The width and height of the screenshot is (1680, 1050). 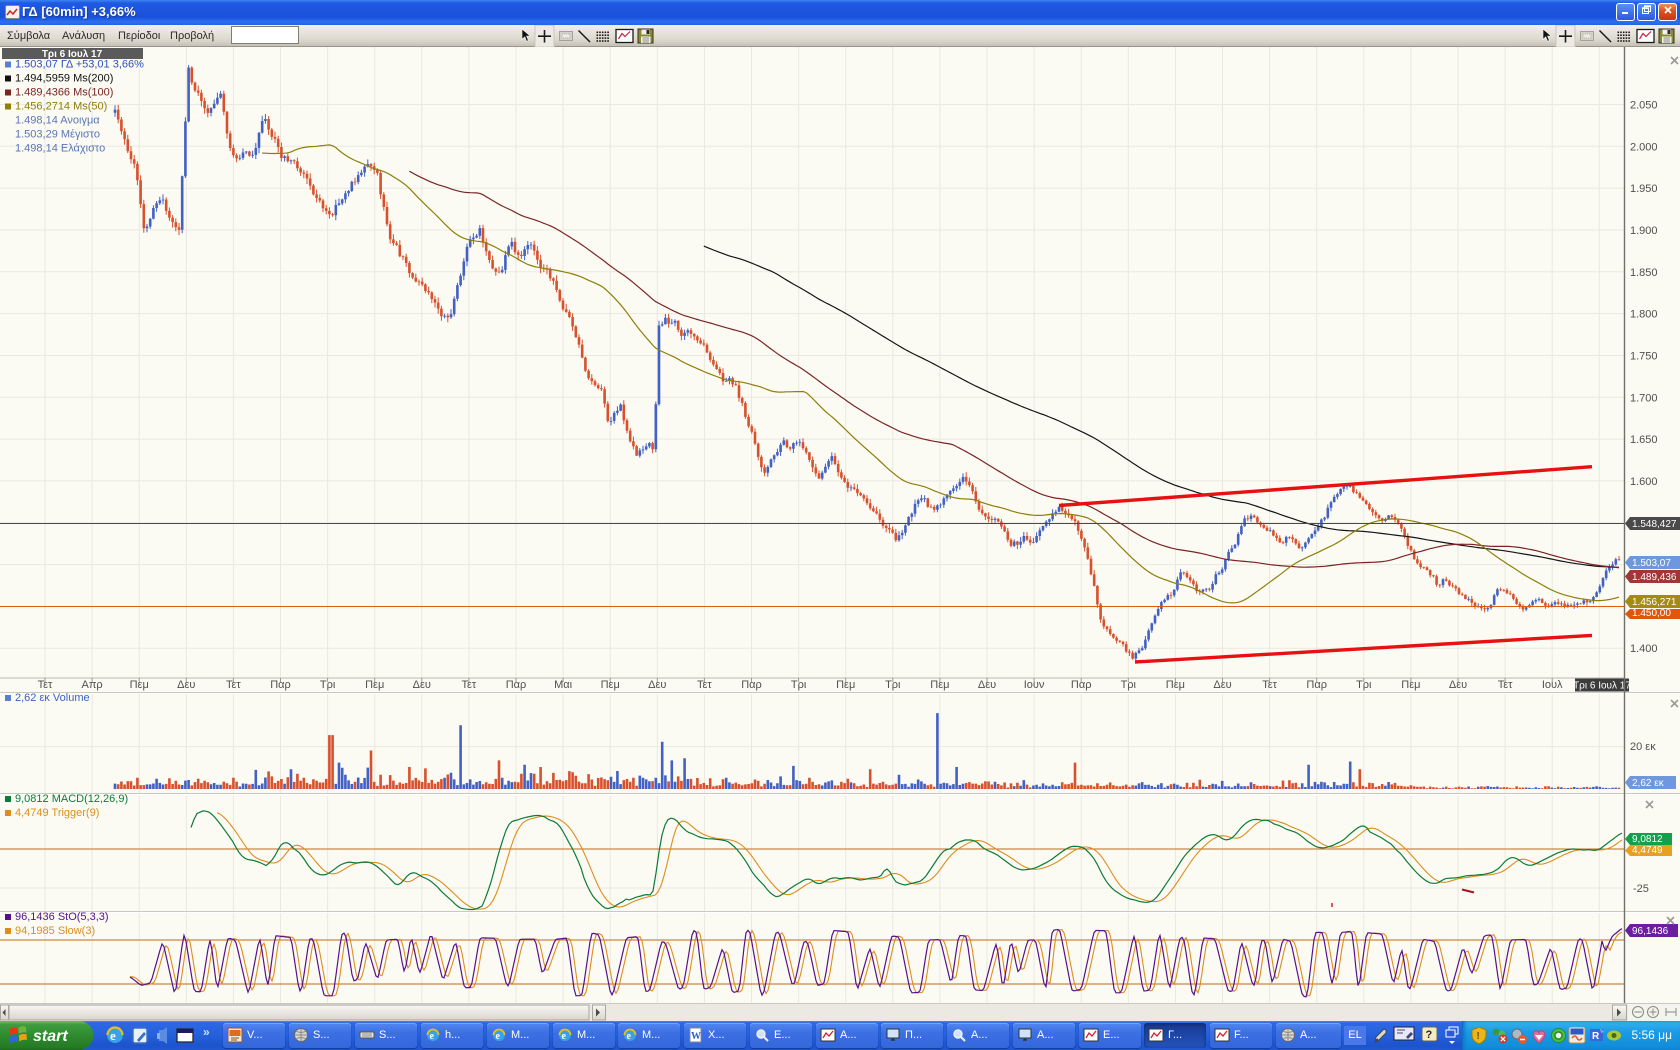 What do you see at coordinates (64, 93) in the screenshot?
I see `svg-text: 1.489,4366 Ms(100)` at bounding box center [64, 93].